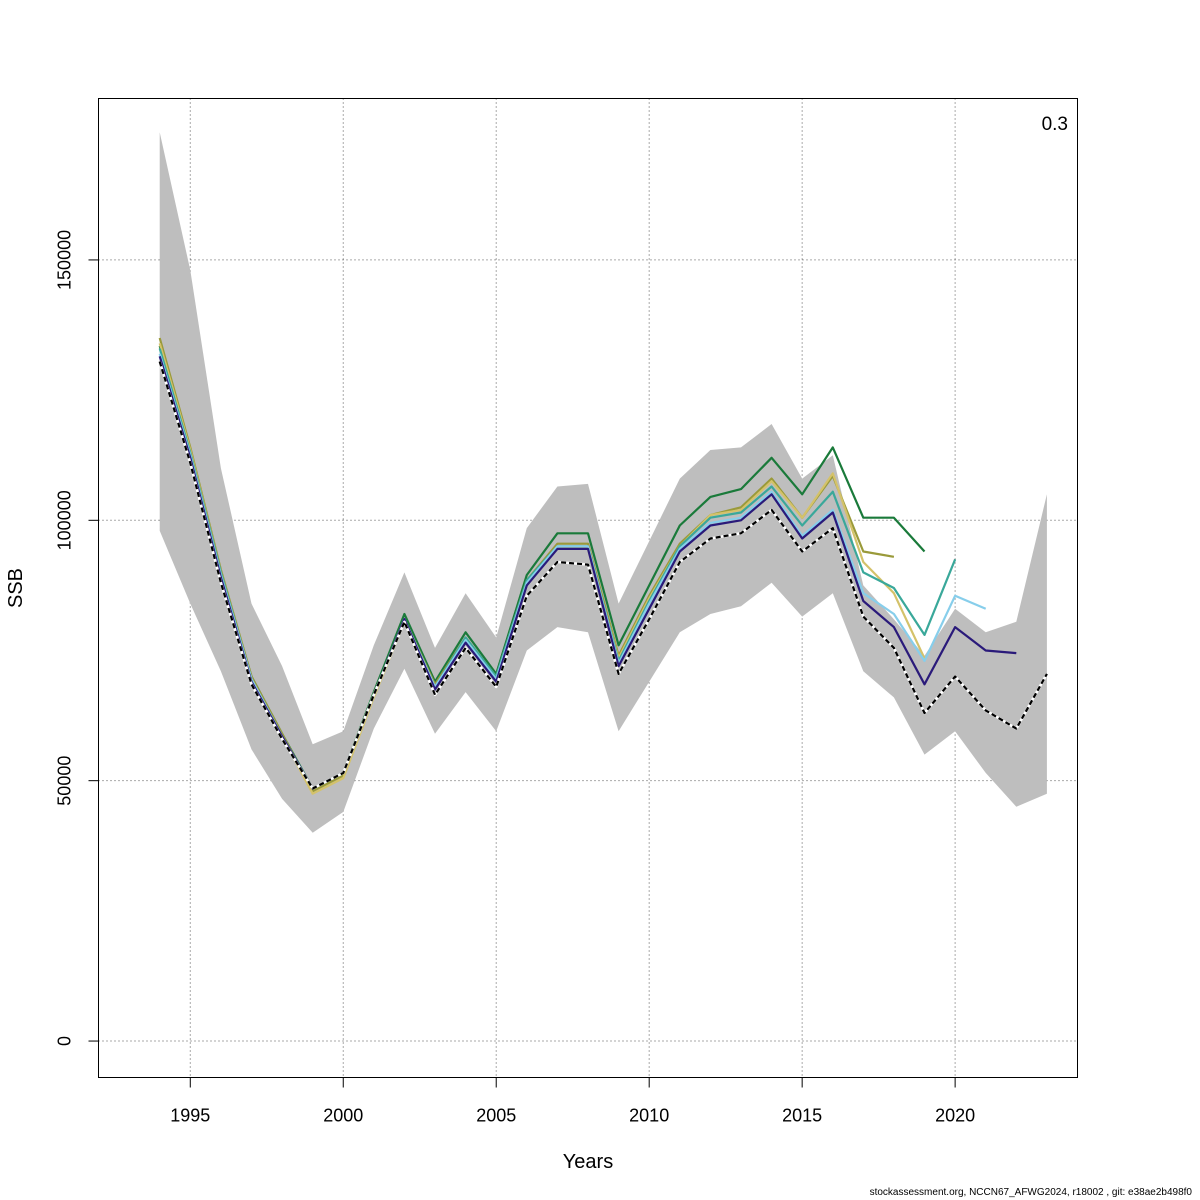 The height and width of the screenshot is (1200, 1200). I want to click on y-tick-label: 50000, so click(65, 781).